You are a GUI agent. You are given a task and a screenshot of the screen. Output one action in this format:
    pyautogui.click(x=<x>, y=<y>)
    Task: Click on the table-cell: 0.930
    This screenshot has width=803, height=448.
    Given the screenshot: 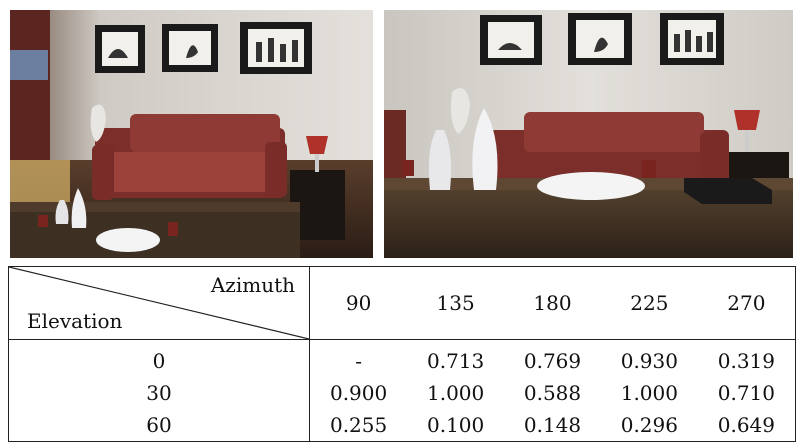 What is the action you would take?
    pyautogui.click(x=649, y=360)
    